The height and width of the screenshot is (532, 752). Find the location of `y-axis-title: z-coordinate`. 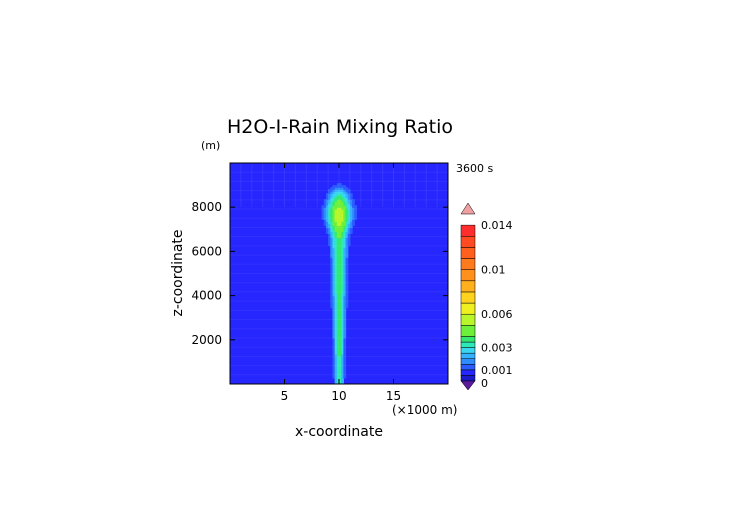

y-axis-title: z-coordinate is located at coordinates (178, 272).